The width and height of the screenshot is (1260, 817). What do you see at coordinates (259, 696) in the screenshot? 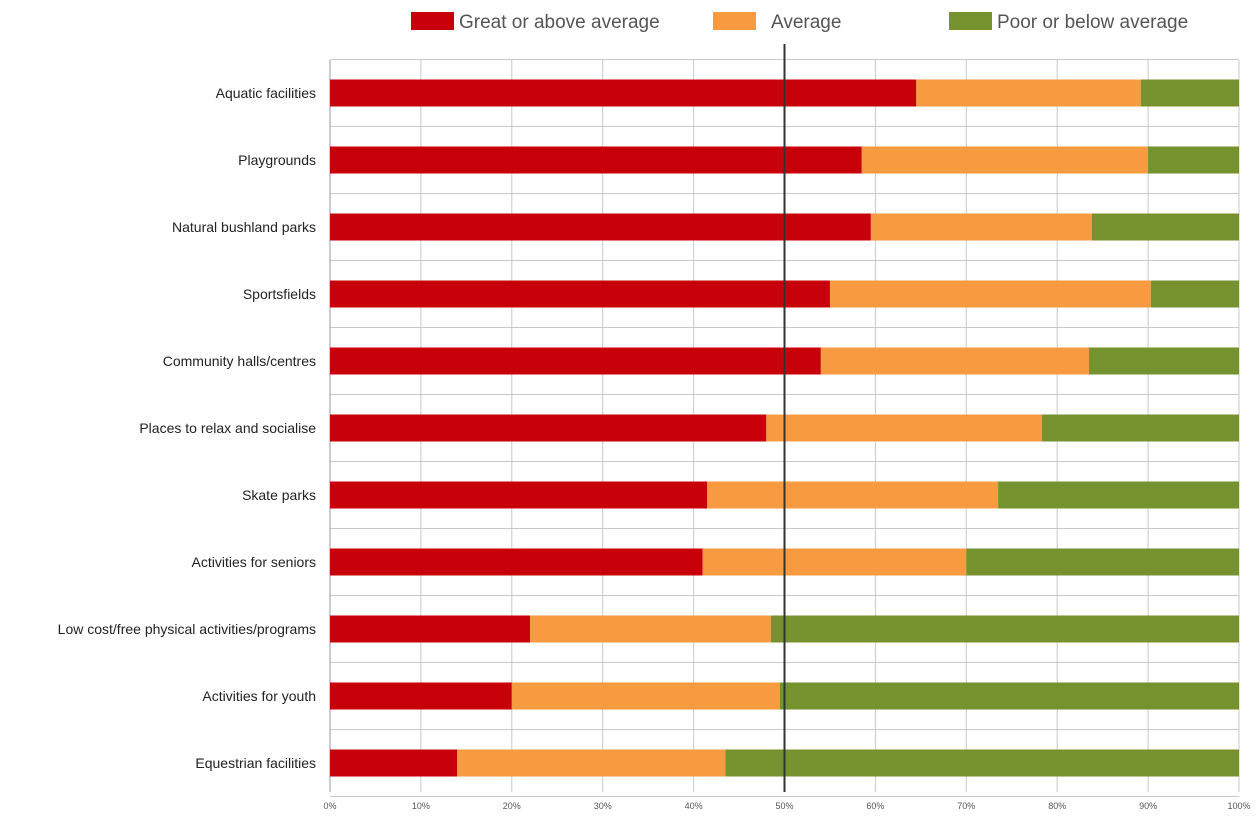
I see `category-label: Activities for youth` at bounding box center [259, 696].